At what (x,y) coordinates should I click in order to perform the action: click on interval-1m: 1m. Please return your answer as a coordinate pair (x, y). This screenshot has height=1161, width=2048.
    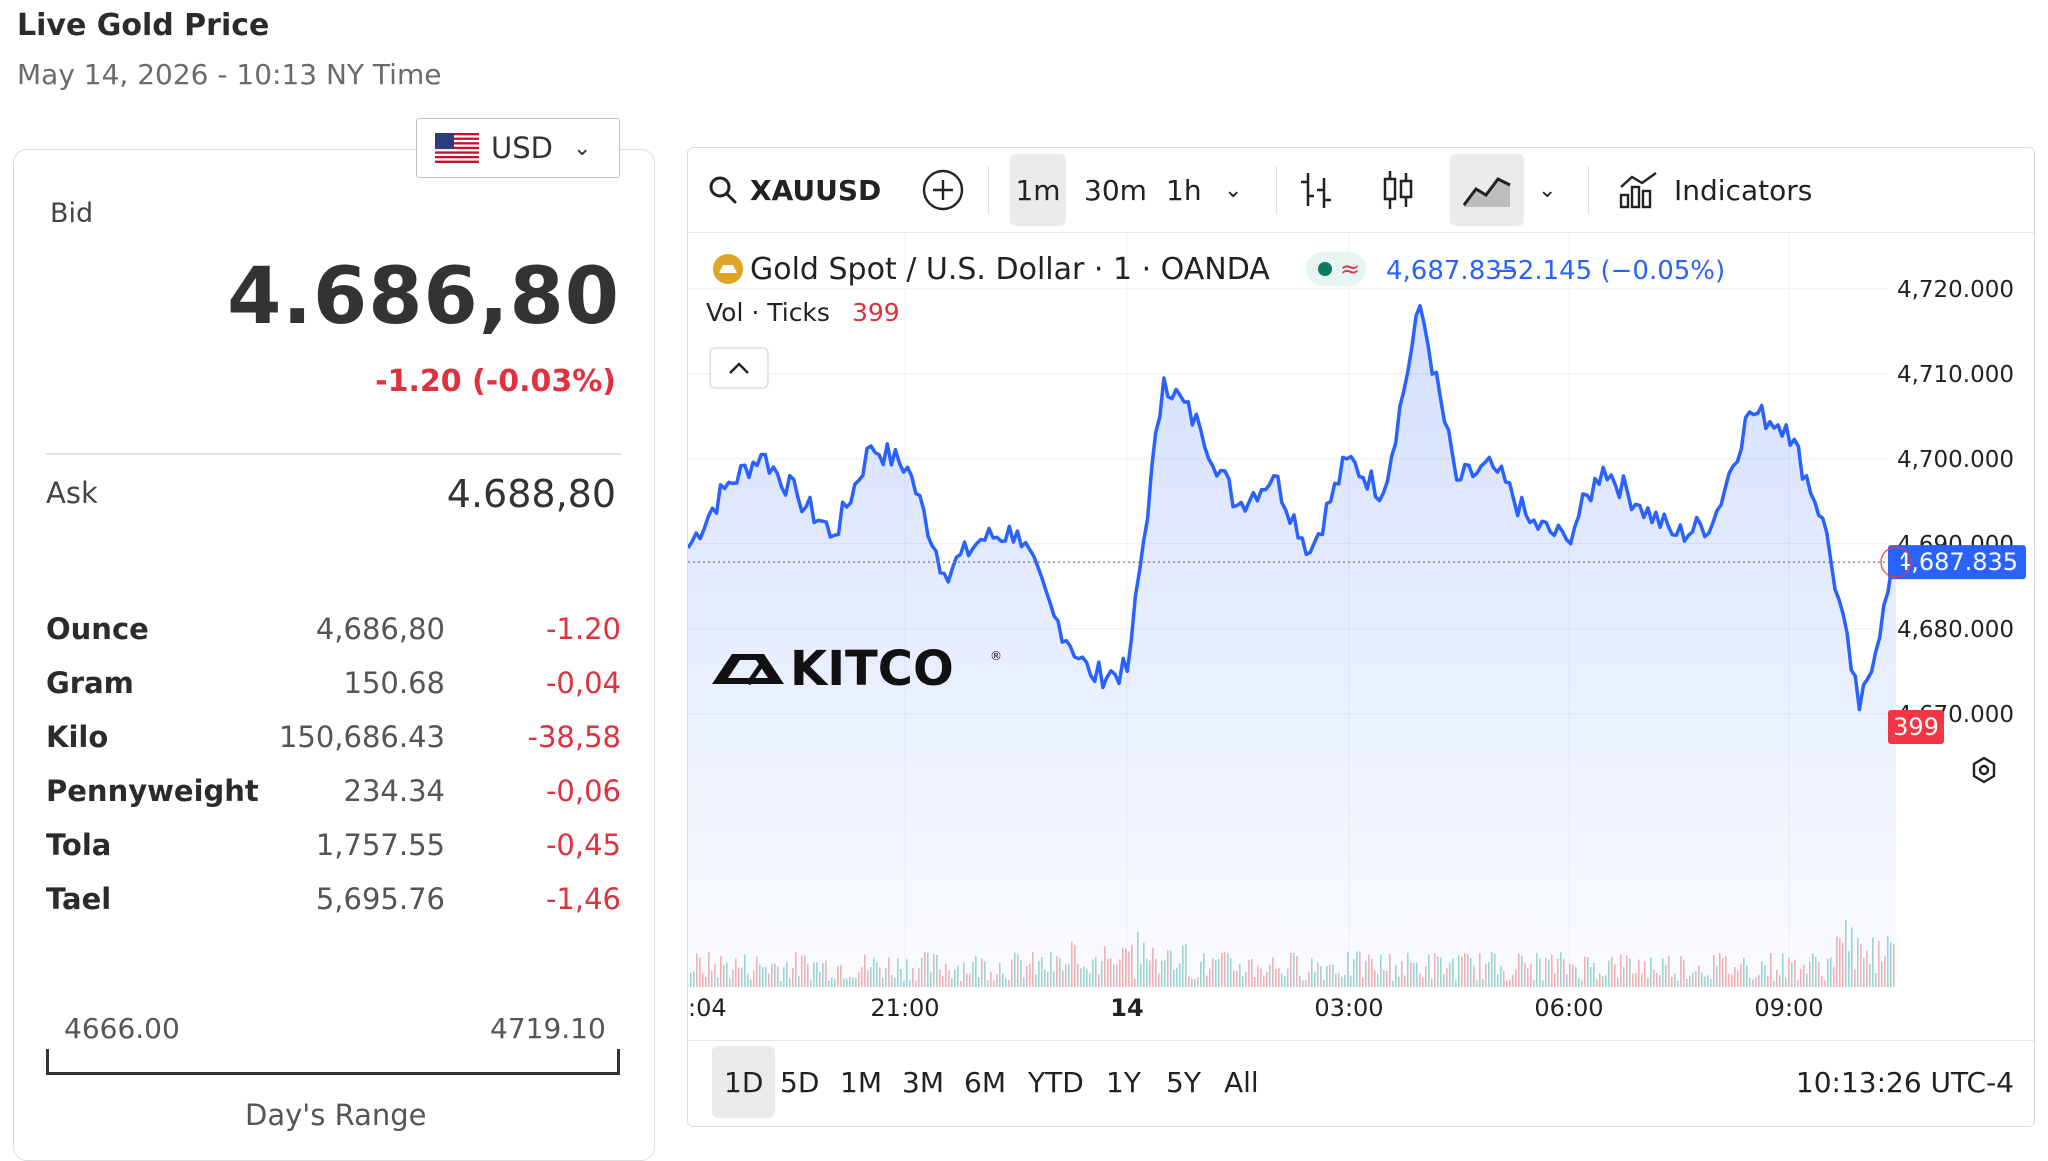
    Looking at the image, I should click on (1038, 190).